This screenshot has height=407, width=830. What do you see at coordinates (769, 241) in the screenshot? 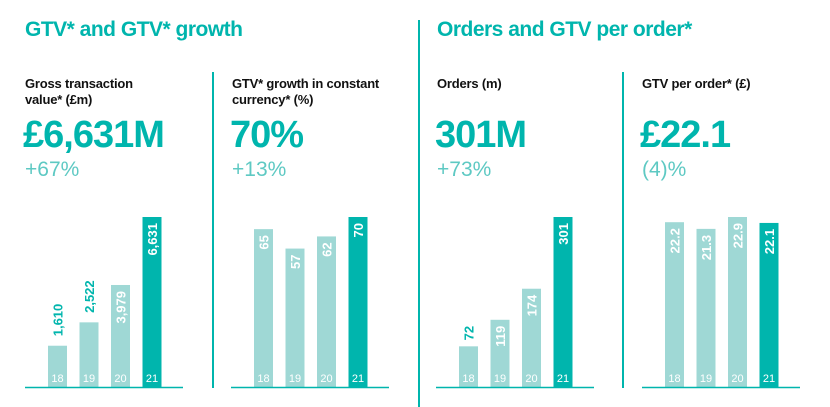
I see `value-label: 22.1` at bounding box center [769, 241].